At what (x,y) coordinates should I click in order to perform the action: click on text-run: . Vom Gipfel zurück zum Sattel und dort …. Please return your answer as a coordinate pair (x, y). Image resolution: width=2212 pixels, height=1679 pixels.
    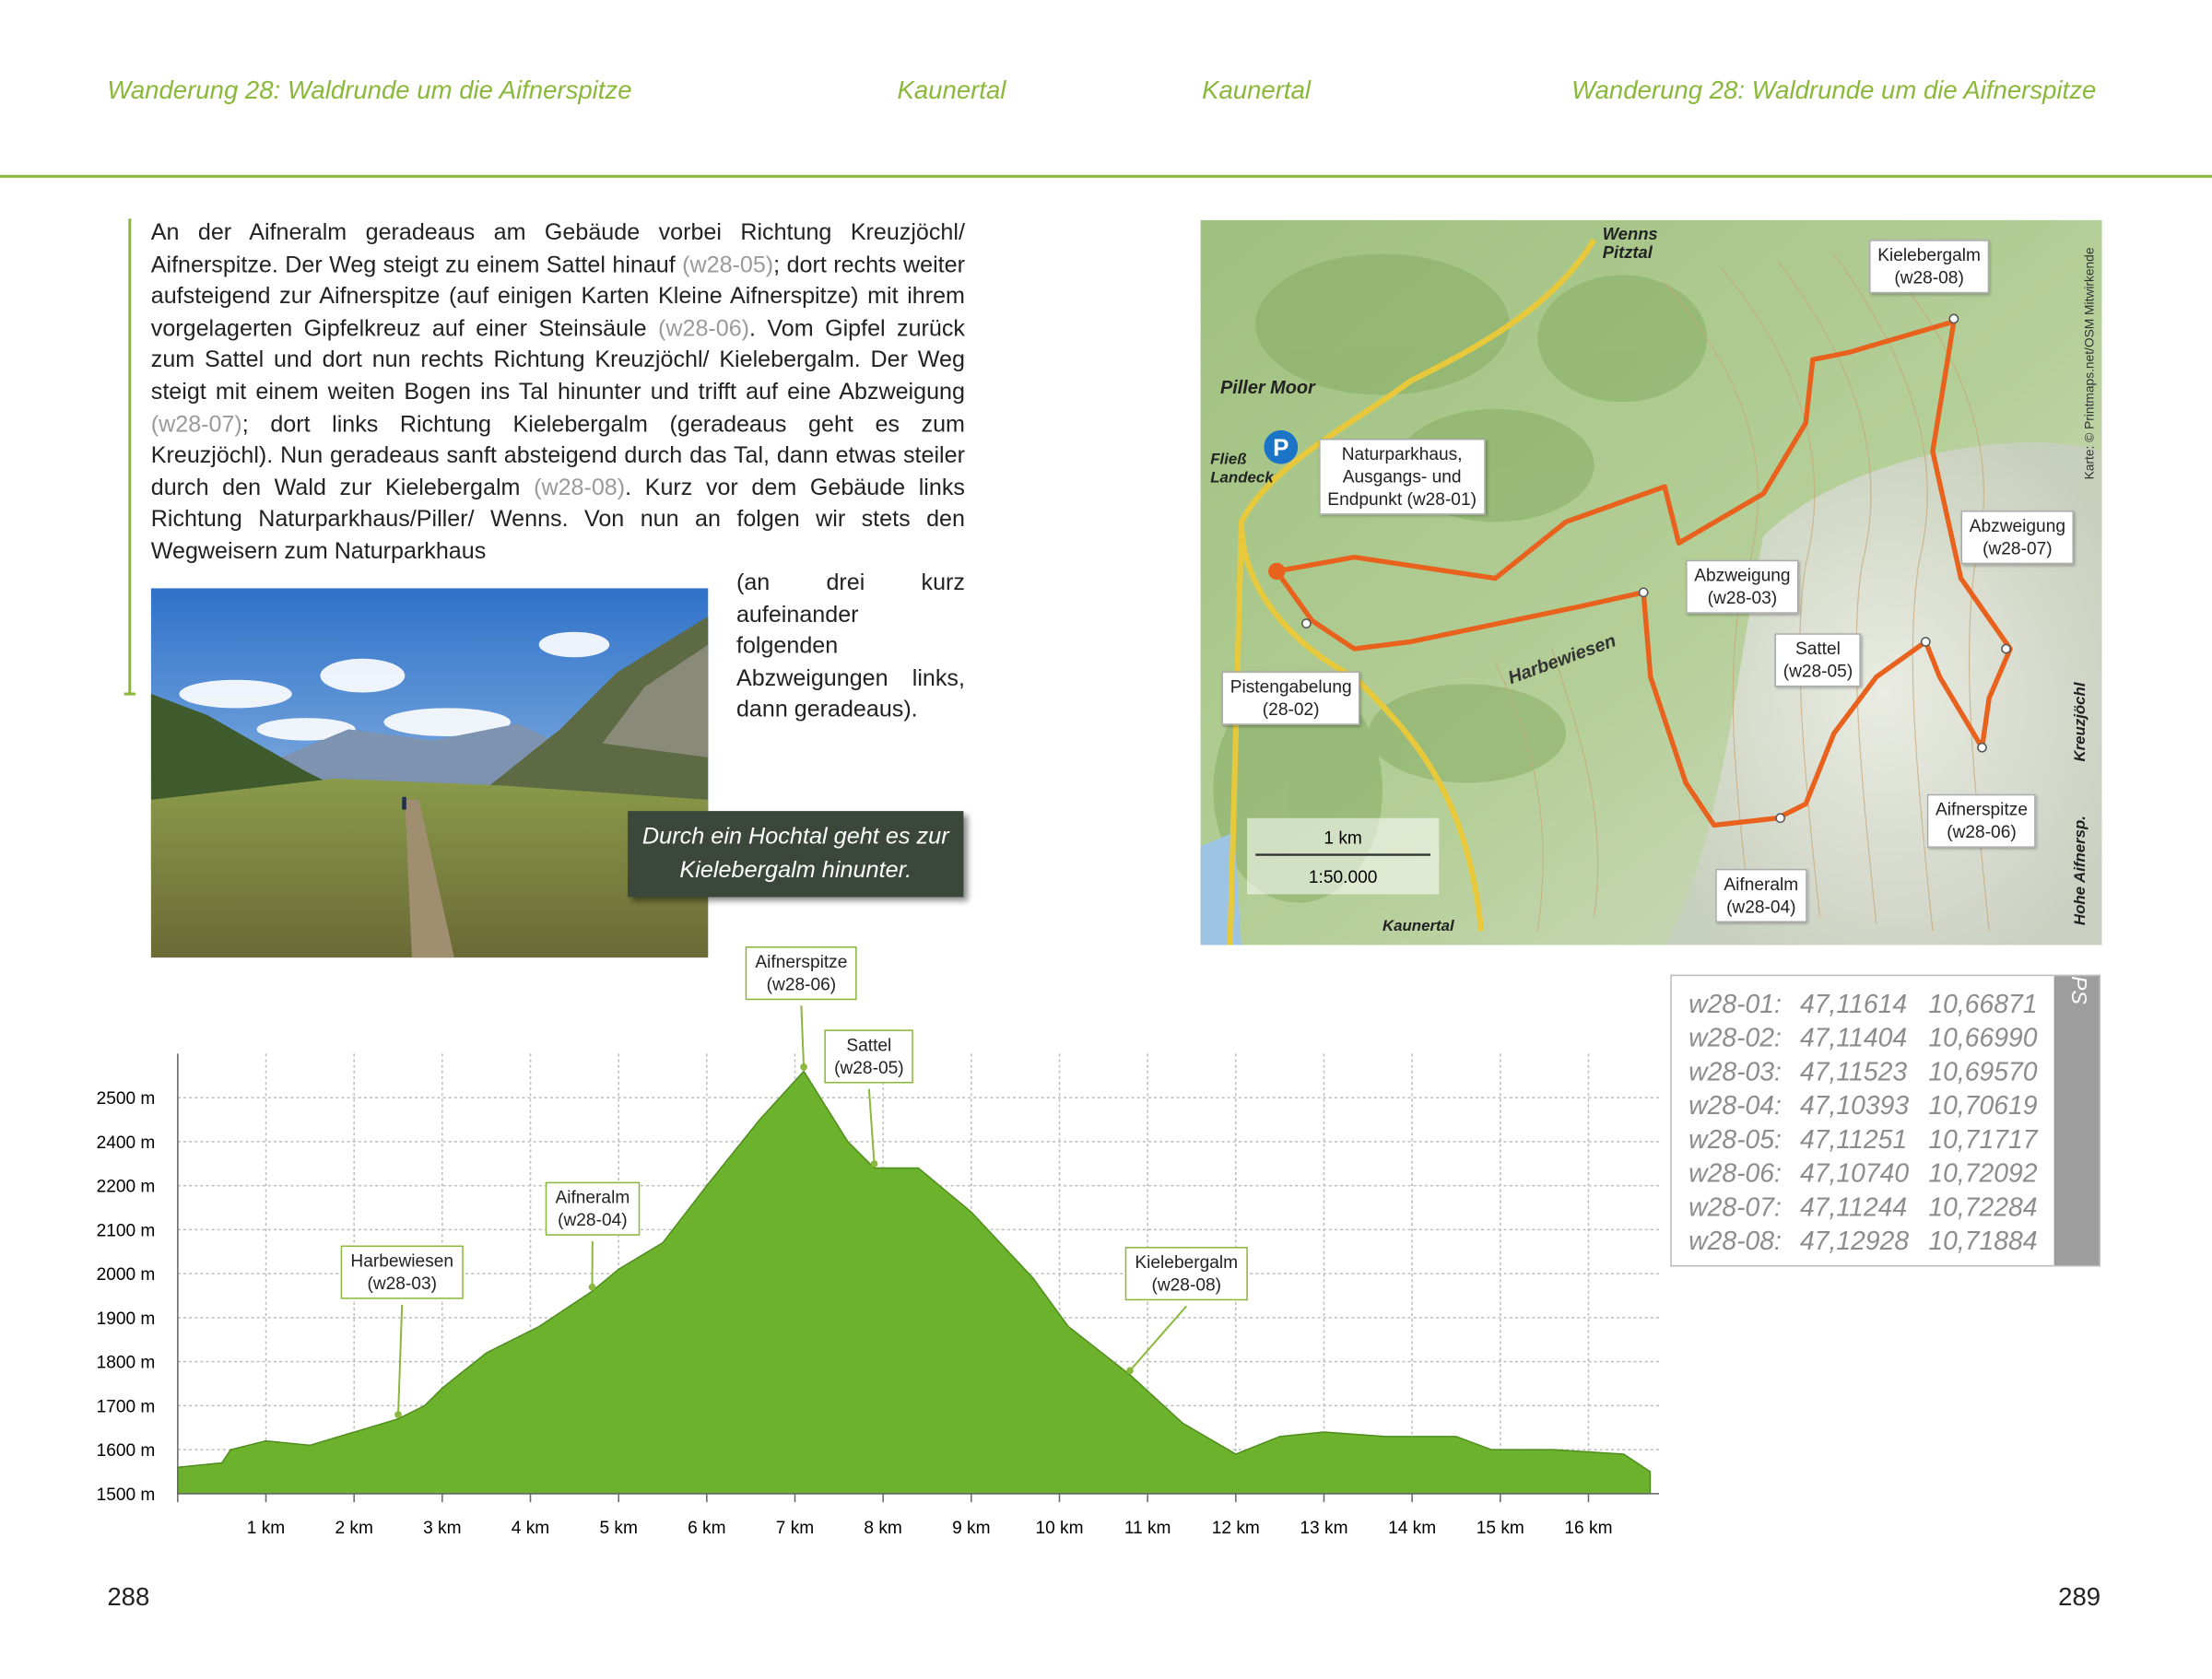
    Looking at the image, I should click on (557, 360).